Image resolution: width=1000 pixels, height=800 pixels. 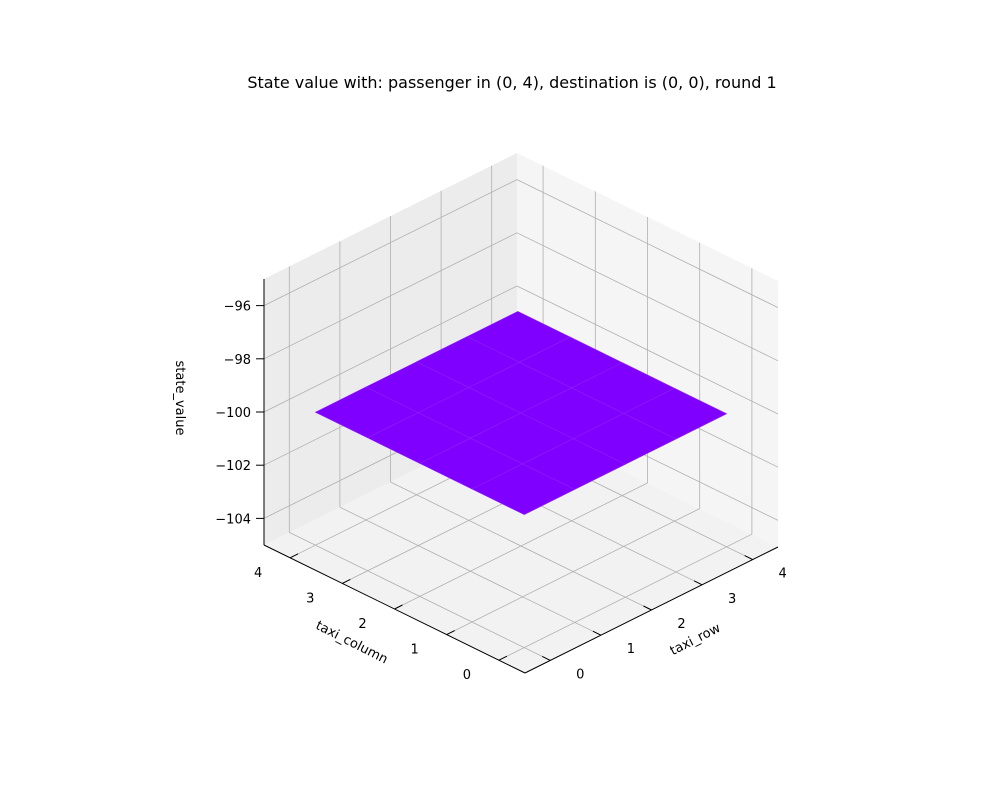 What do you see at coordinates (179, 398) in the screenshot?
I see `z-axis-label: state_value` at bounding box center [179, 398].